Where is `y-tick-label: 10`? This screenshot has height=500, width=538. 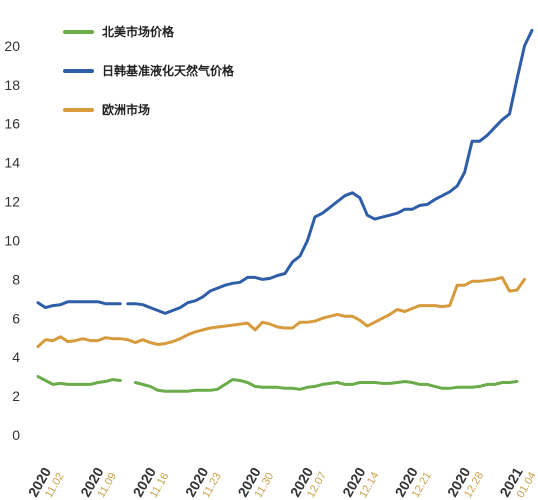
y-tick-label: 10 is located at coordinates (12, 240).